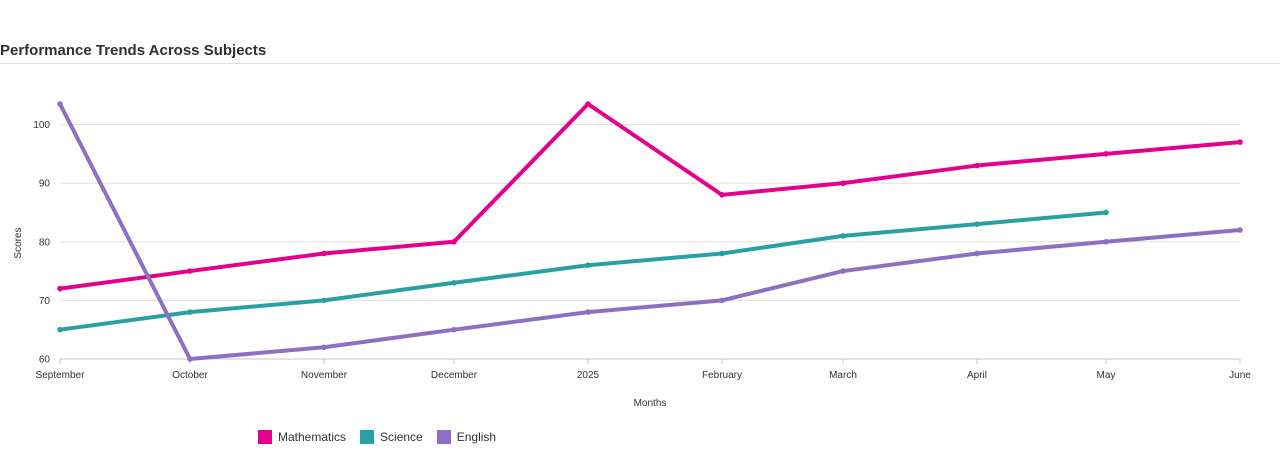 This screenshot has height=454, width=1280. I want to click on x-tick-label: December, so click(454, 375).